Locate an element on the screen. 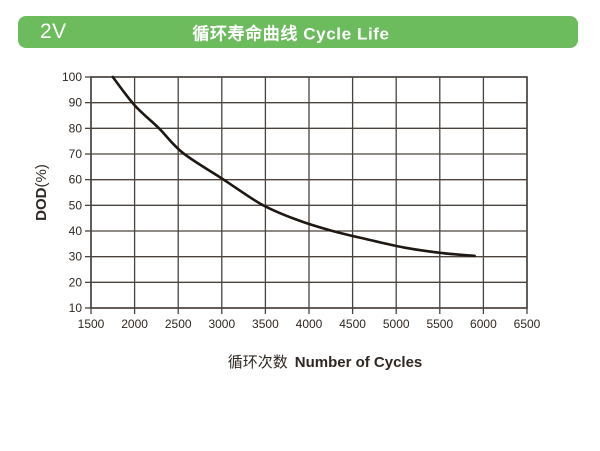  x-tick-label-3500: 3500 is located at coordinates (265, 324).